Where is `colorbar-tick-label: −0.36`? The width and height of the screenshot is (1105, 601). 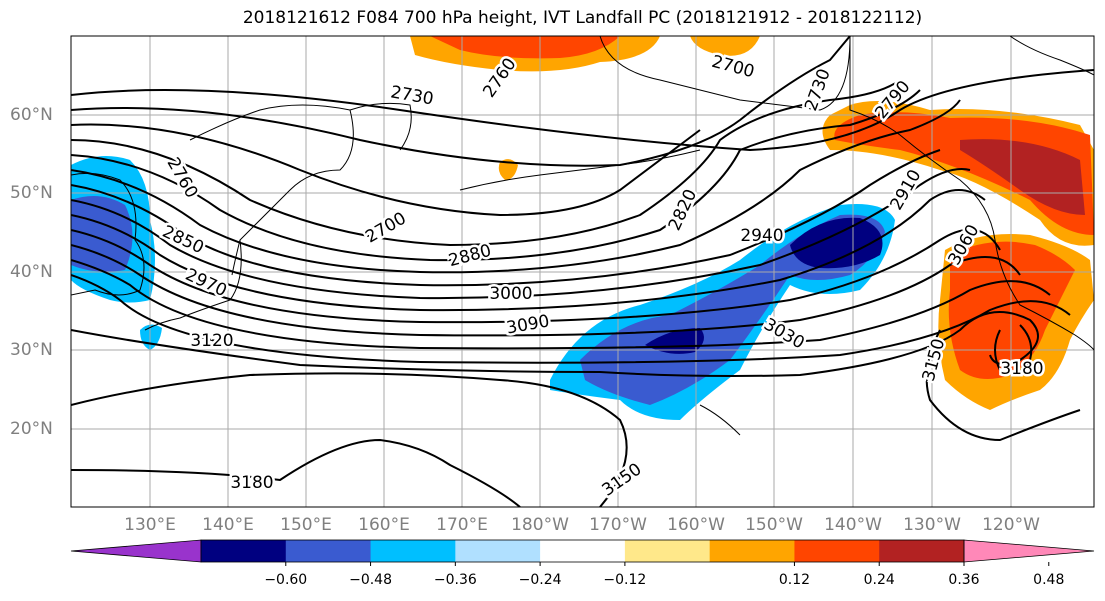 colorbar-tick-label: −0.36 is located at coordinates (455, 580).